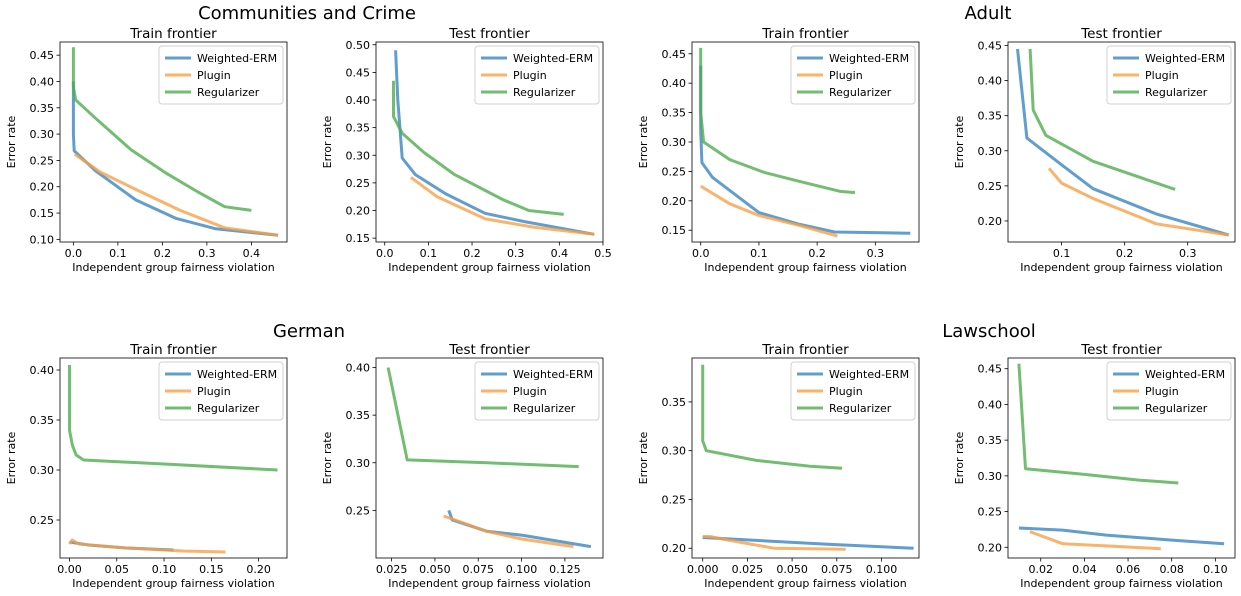 Image resolution: width=1241 pixels, height=596 pixels. I want to click on x-tick-label: 0.025, so click(748, 569).